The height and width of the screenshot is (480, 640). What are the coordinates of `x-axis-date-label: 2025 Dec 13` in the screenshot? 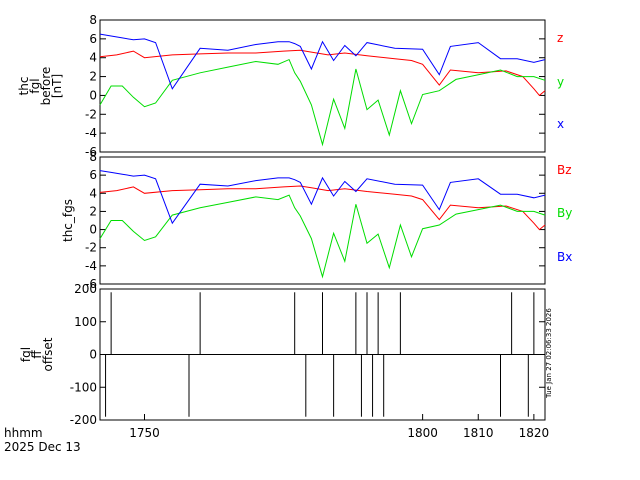 It's located at (42, 447).